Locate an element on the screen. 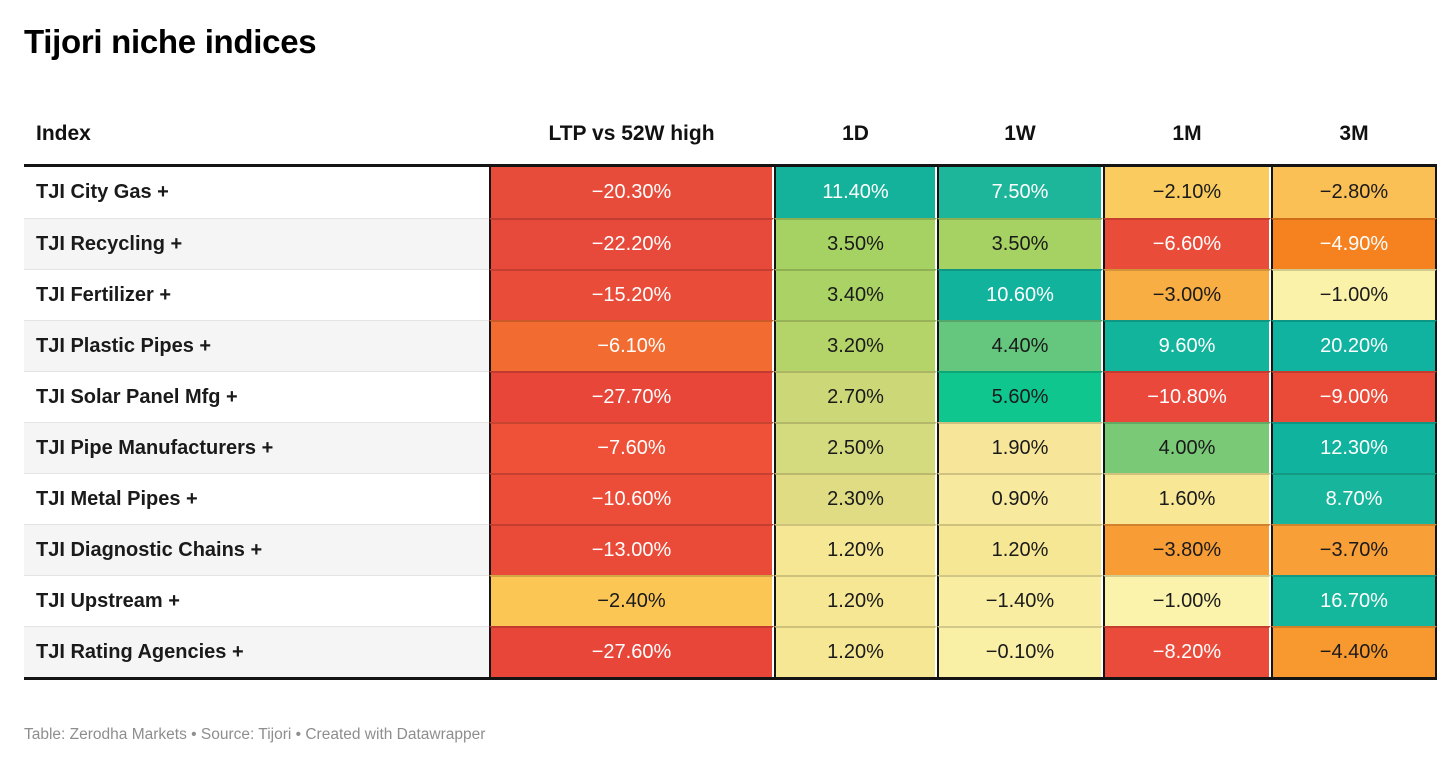 The width and height of the screenshot is (1456, 766). column-header-ltp-vs-52w: LTP vs 52W high is located at coordinates (631, 127).